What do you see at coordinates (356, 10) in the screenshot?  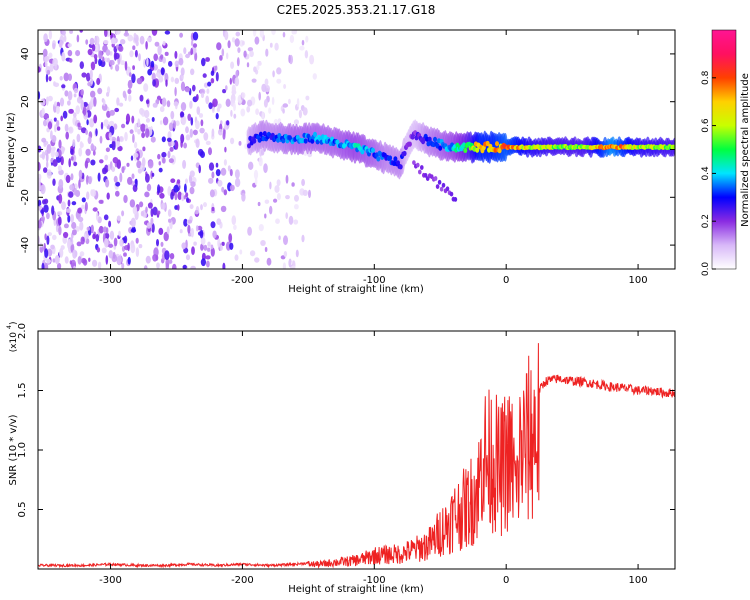 I see `figure-title: C2E5.2025.353.21.17.G18` at bounding box center [356, 10].